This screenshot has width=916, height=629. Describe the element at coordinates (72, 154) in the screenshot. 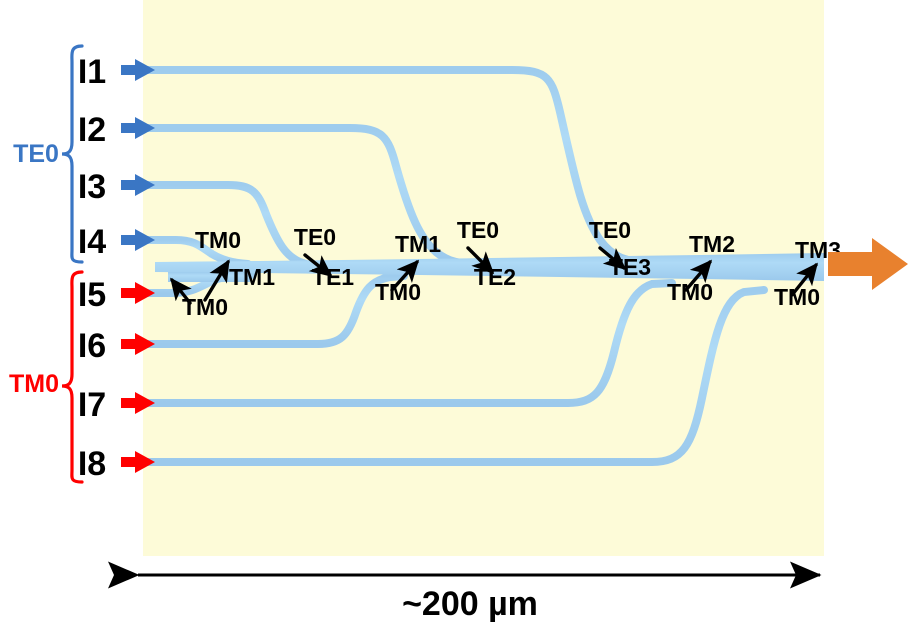

I see `brace-te-group` at that location.